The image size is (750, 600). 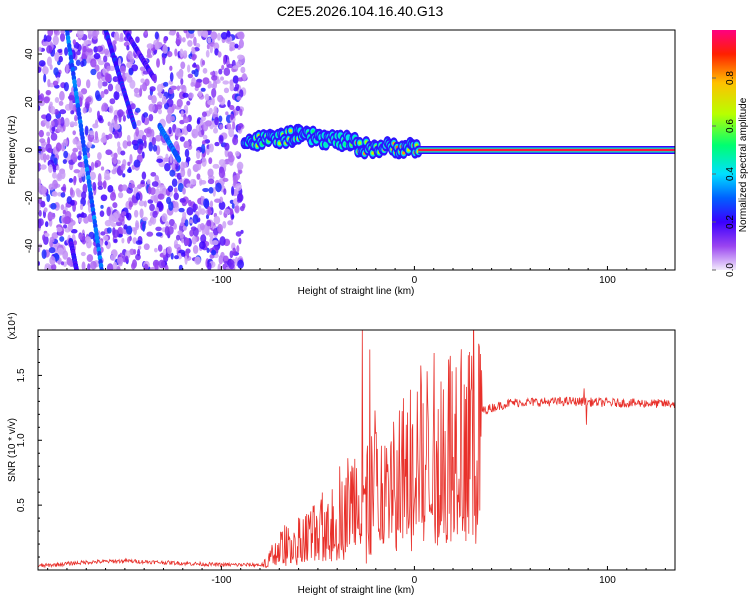 I want to click on snr-x-tick-label: 100, so click(x=607, y=580).